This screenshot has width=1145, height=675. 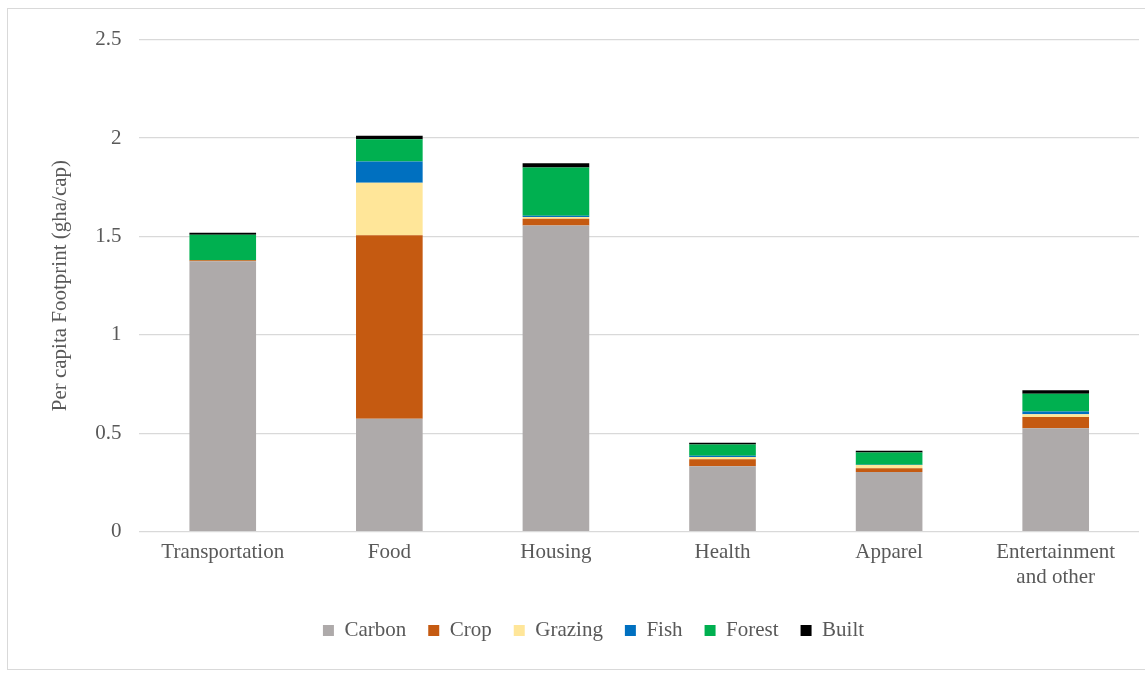 What do you see at coordinates (569, 629) in the screenshot?
I see `legend-label: Grazing` at bounding box center [569, 629].